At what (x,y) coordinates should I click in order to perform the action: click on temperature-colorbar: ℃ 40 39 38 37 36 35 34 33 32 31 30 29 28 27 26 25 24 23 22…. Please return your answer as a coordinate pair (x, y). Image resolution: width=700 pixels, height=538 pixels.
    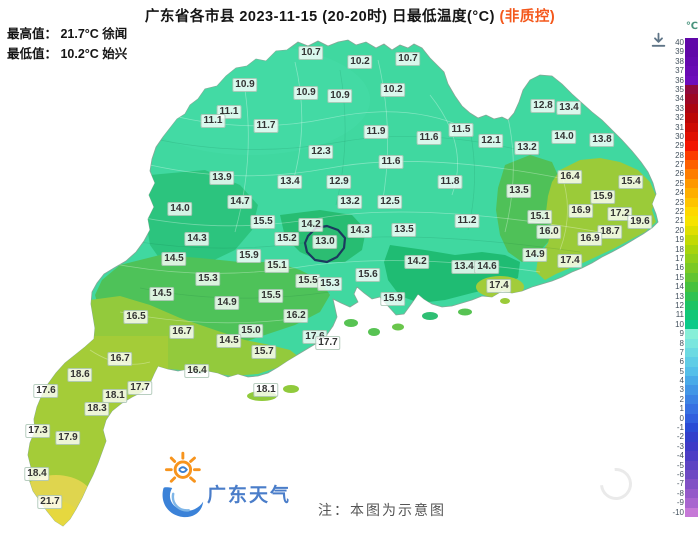
    Looking at the image, I should click on (670, 269).